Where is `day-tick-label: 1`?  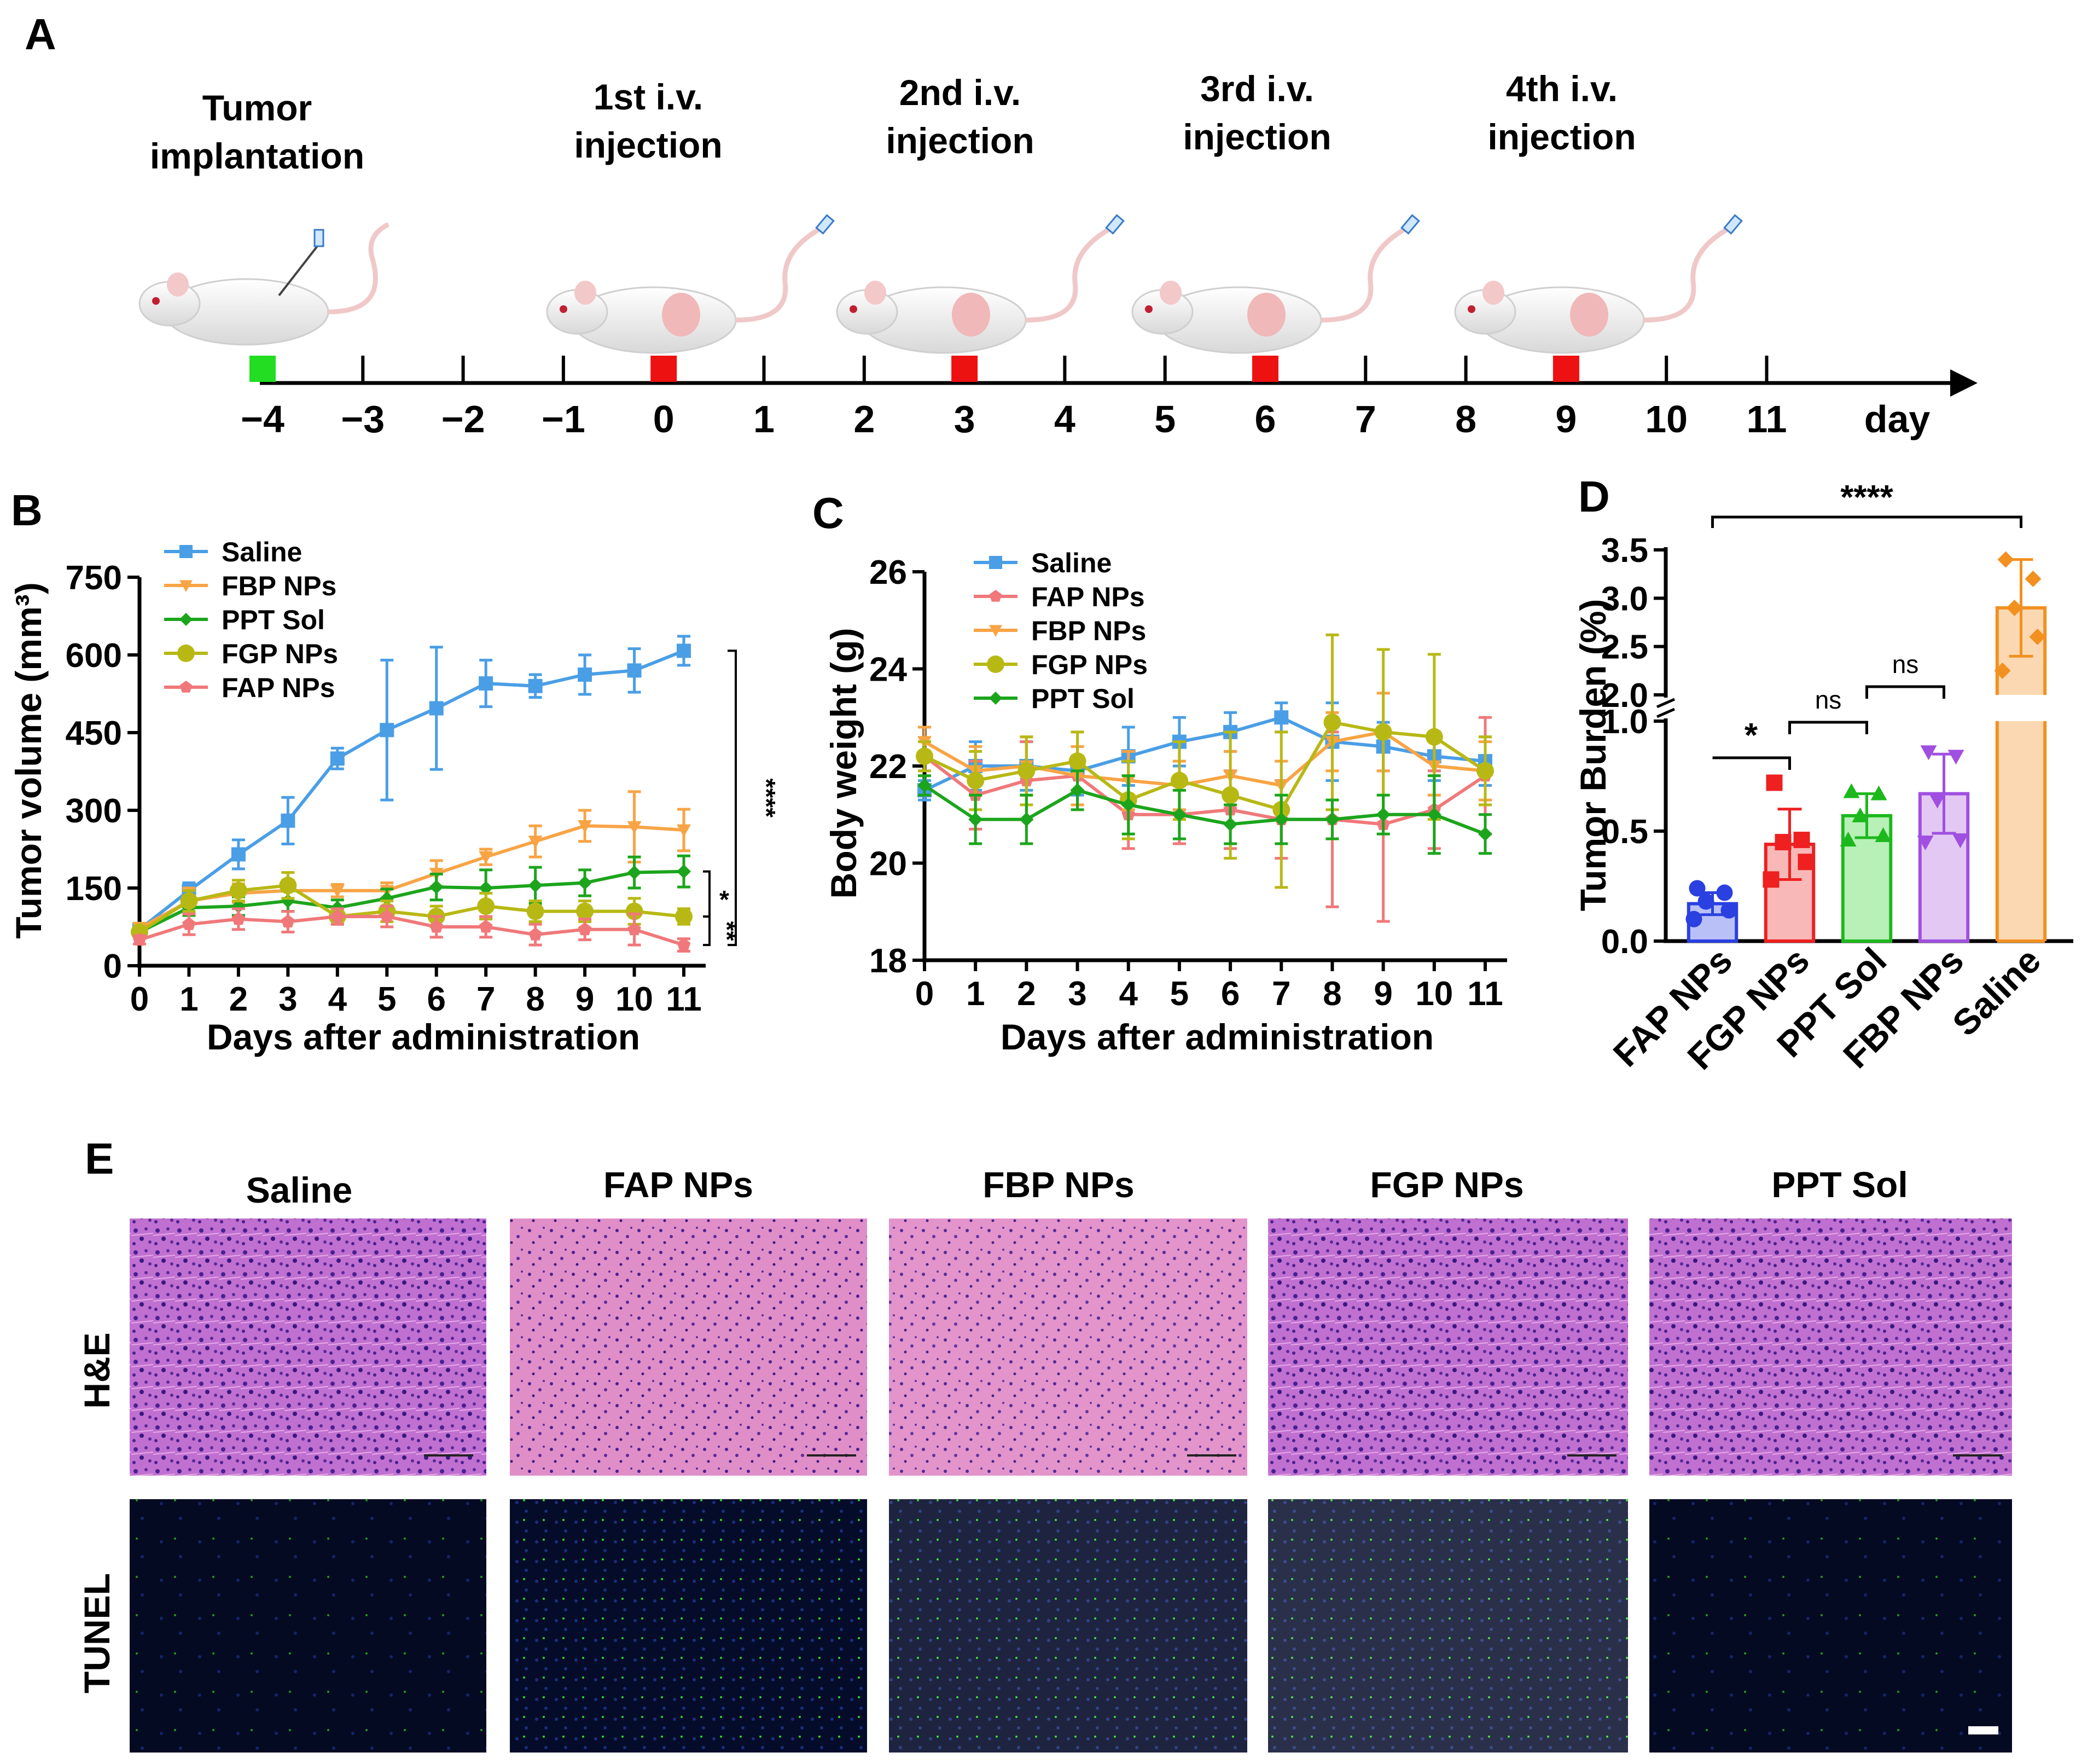
day-tick-label: 1 is located at coordinates (764, 419).